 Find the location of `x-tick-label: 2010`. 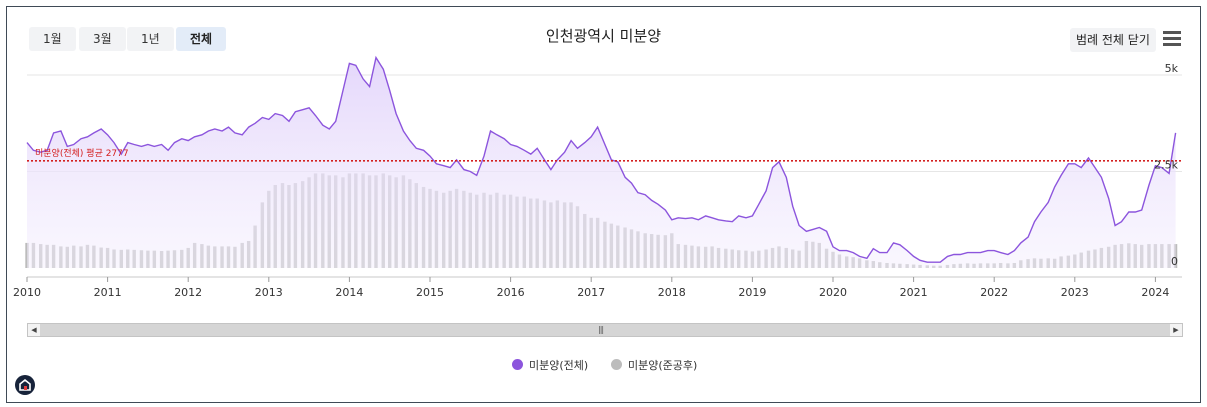

x-tick-label: 2010 is located at coordinates (27, 292).